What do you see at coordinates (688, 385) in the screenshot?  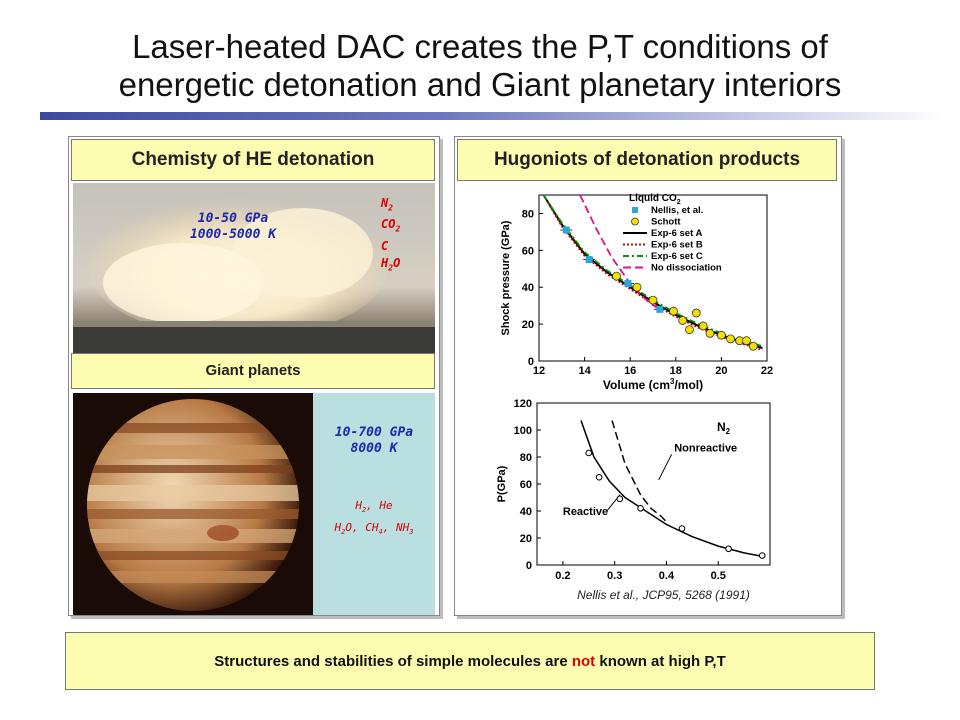 I see `x-axis-label-unit: /mol)` at bounding box center [688, 385].